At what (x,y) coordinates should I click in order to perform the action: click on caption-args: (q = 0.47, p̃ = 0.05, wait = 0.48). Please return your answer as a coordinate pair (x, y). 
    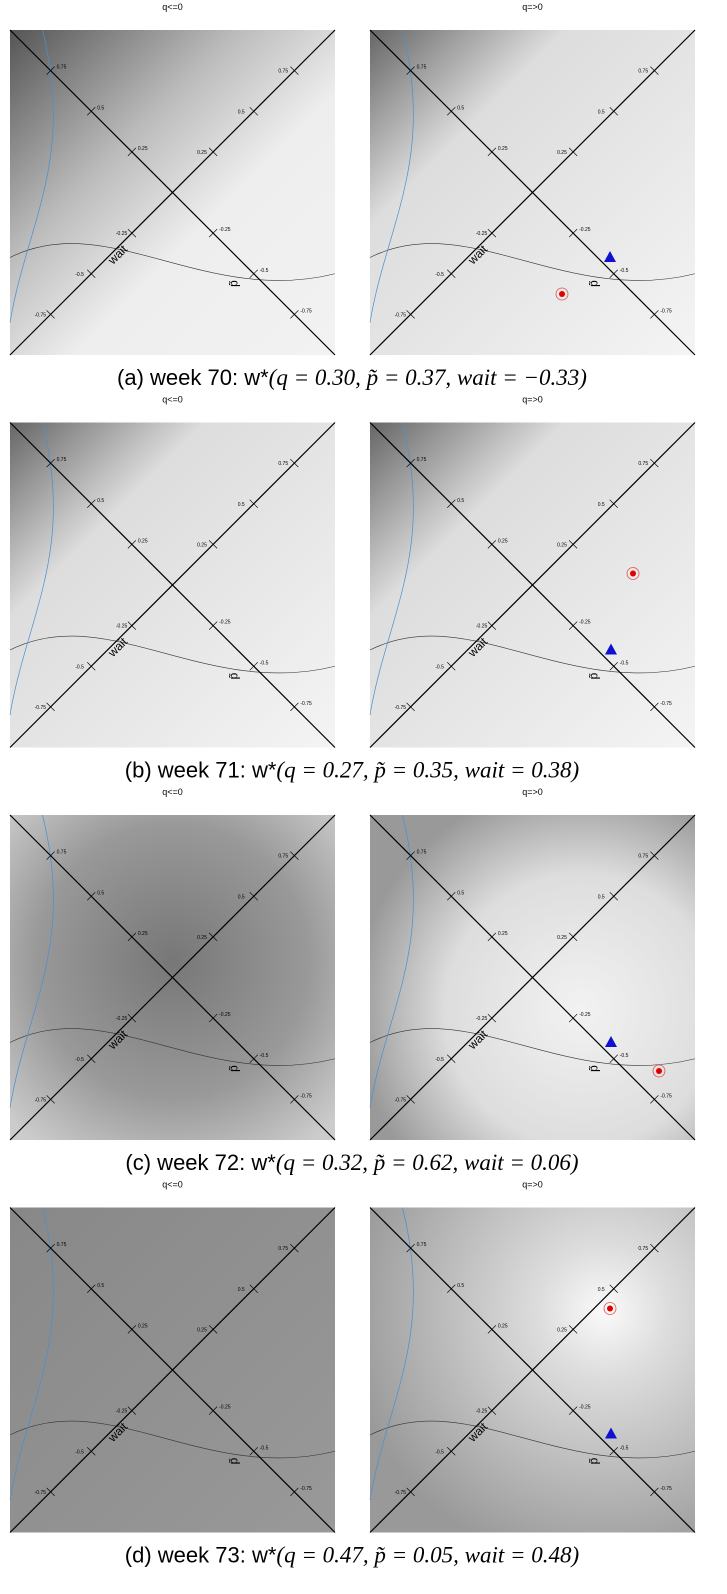
    Looking at the image, I should click on (427, 1555).